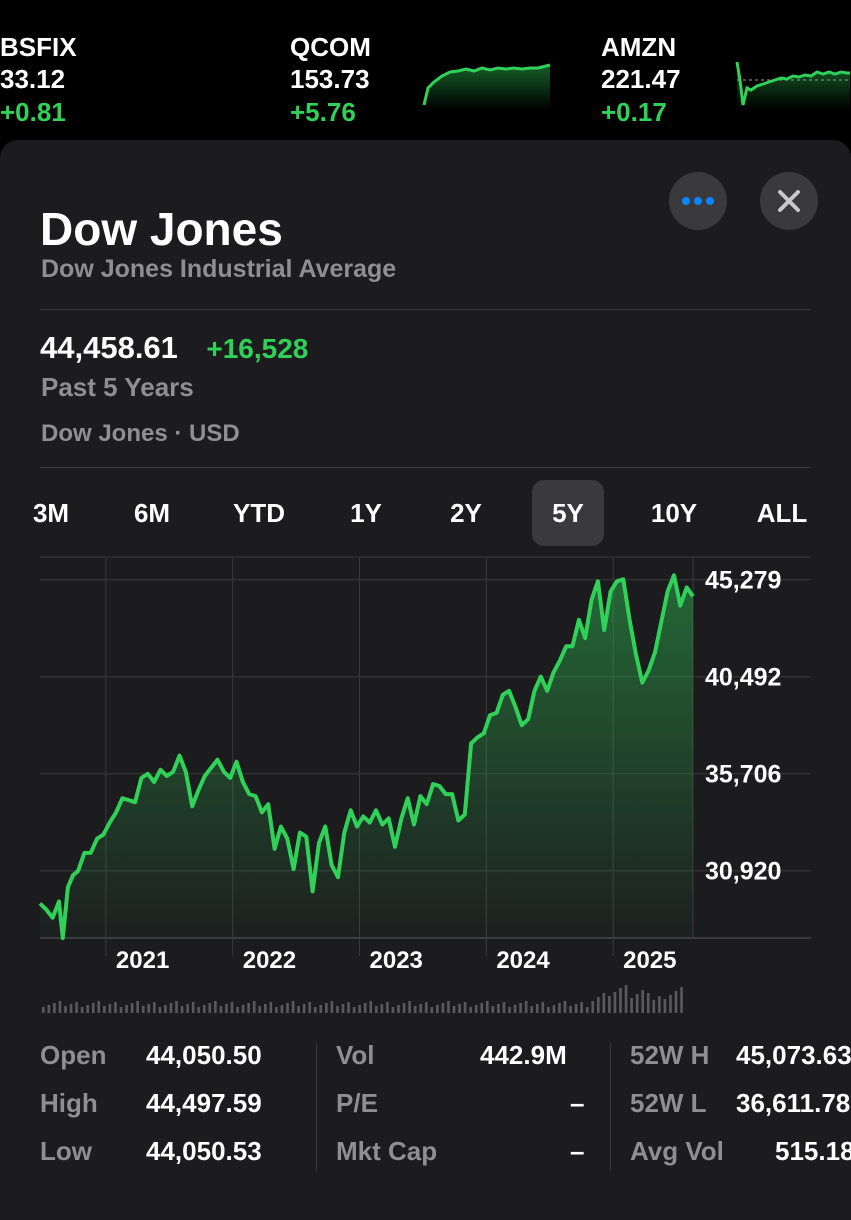  What do you see at coordinates (466, 513) in the screenshot?
I see `range-2y: 2Y` at bounding box center [466, 513].